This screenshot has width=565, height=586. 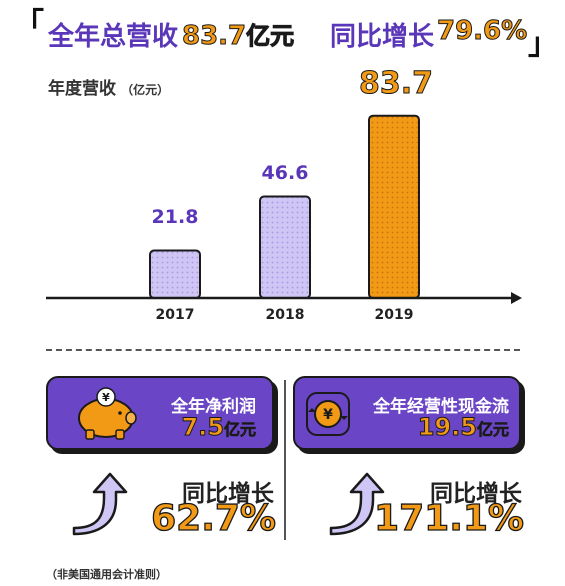 I want to click on net-profit-card, so click(x=160, y=413).